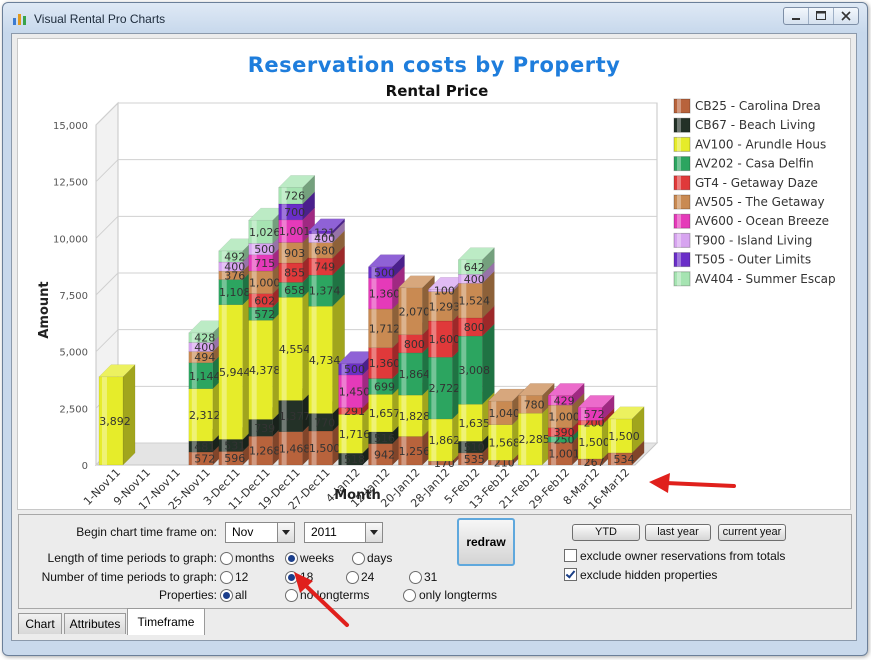  I want to click on data-label: 1,864, so click(415, 374).